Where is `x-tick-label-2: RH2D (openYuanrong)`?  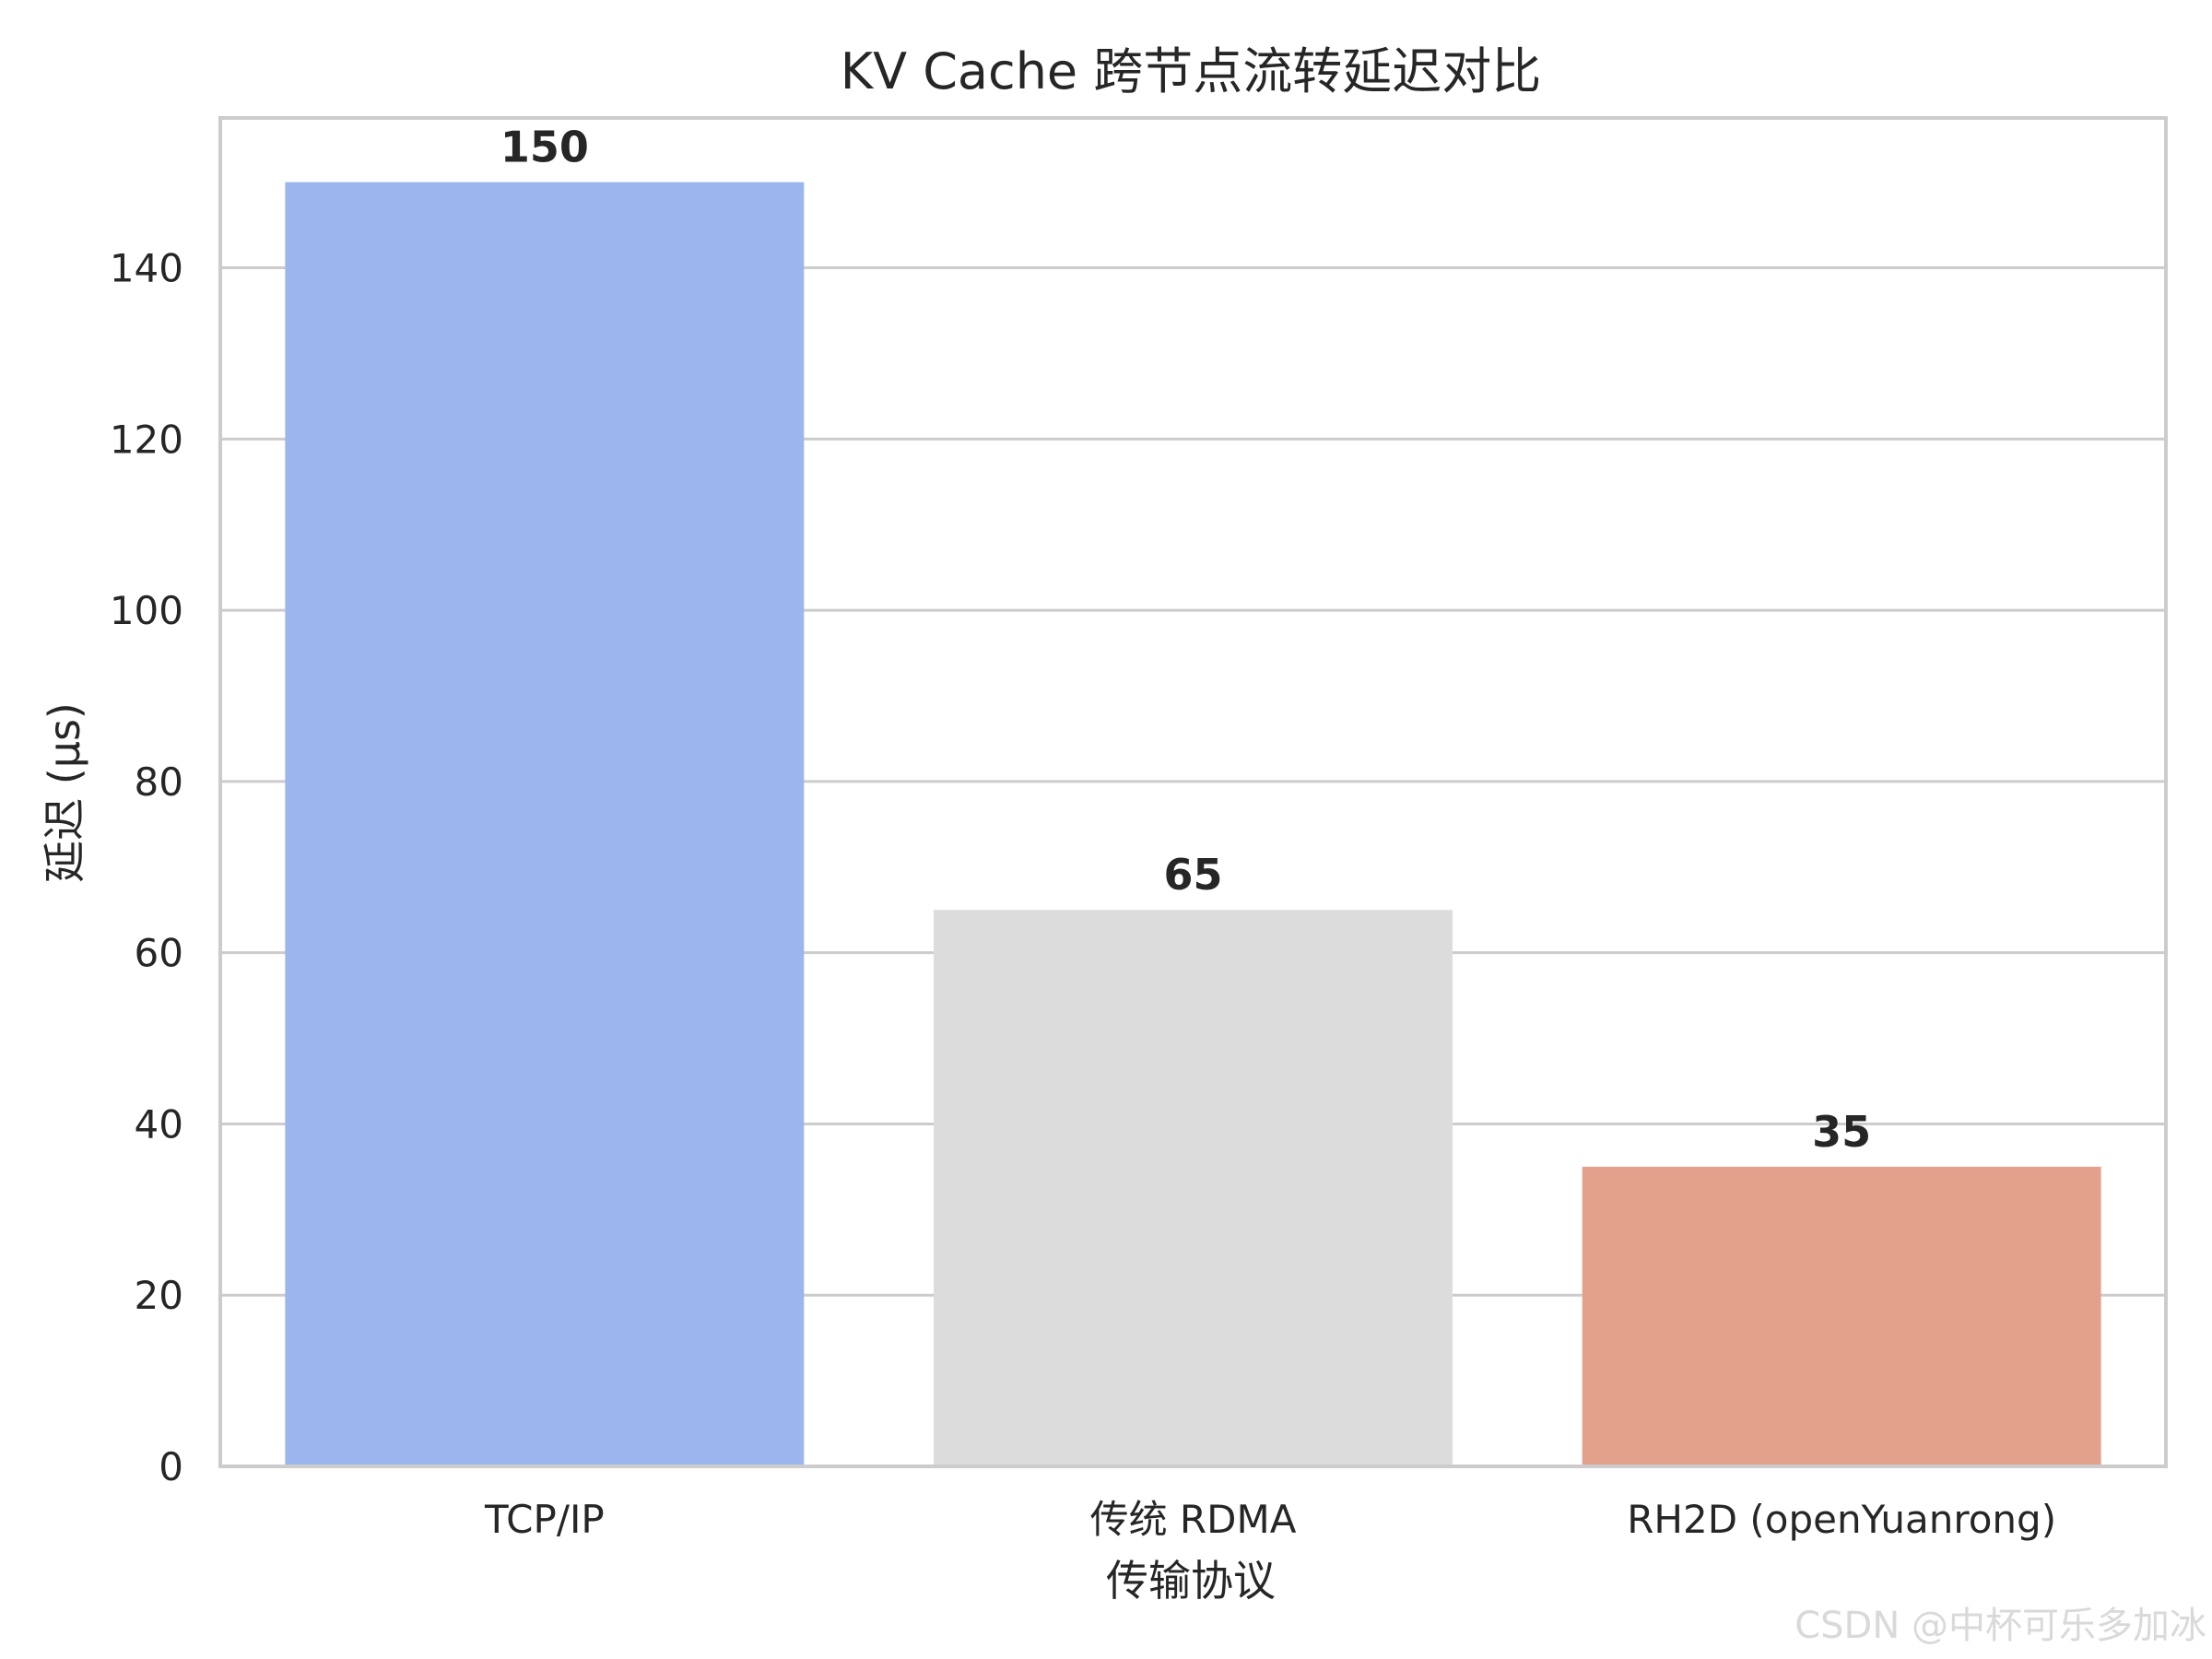 x-tick-label-2: RH2D (openYuanrong) is located at coordinates (1841, 1519).